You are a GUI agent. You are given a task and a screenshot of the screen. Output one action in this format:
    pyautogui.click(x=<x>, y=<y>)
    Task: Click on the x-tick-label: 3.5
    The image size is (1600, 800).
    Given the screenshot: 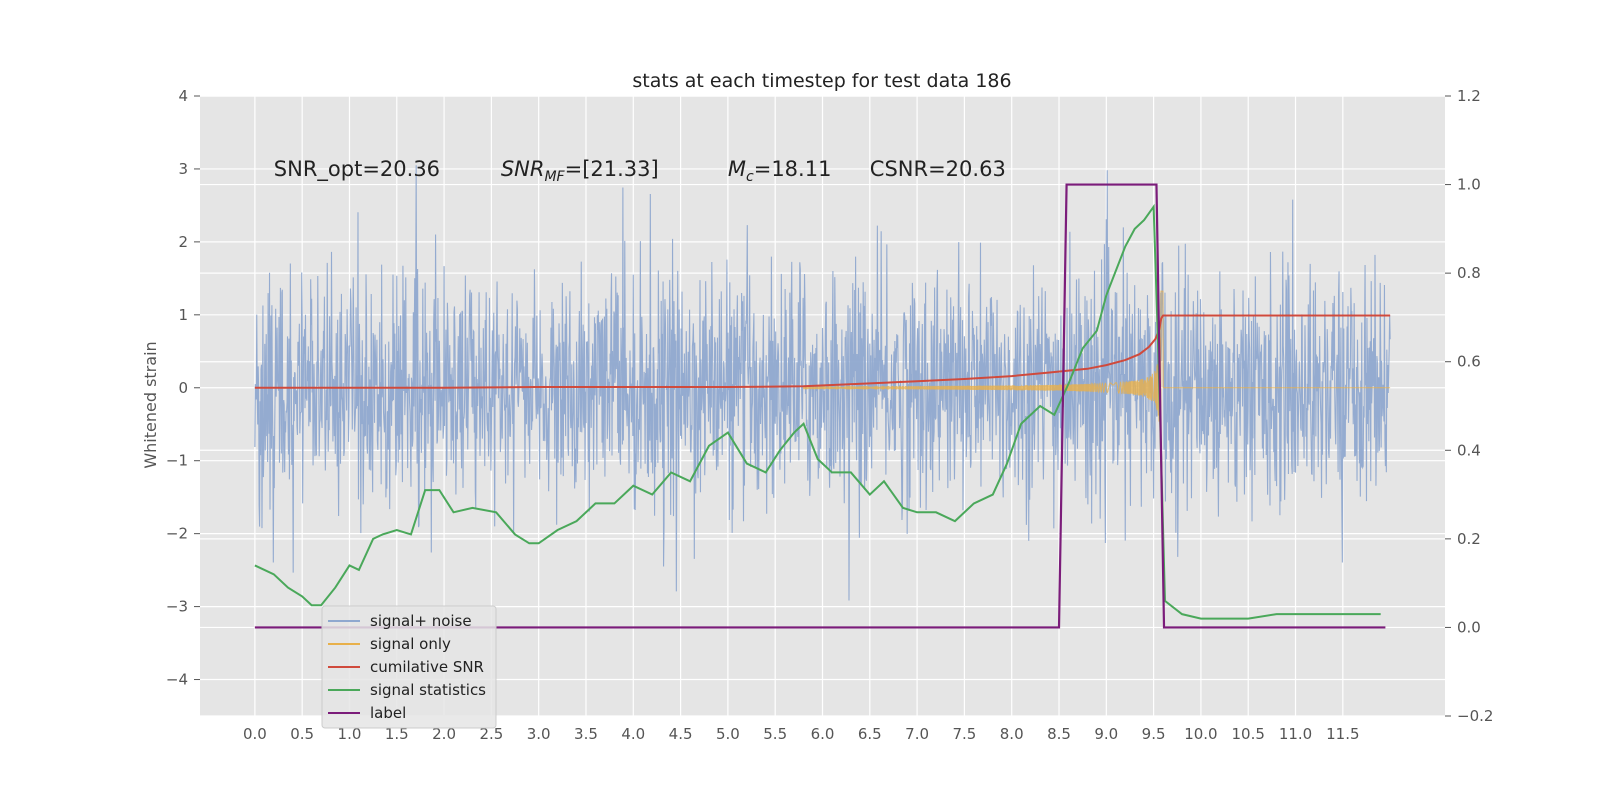 What is the action you would take?
    pyautogui.click(x=586, y=734)
    